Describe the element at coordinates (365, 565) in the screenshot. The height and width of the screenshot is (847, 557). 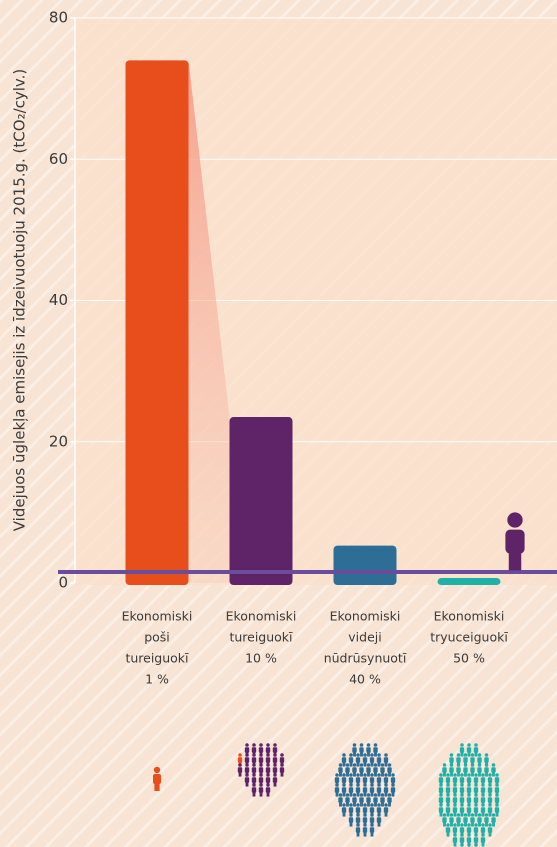
I see `bar` at that location.